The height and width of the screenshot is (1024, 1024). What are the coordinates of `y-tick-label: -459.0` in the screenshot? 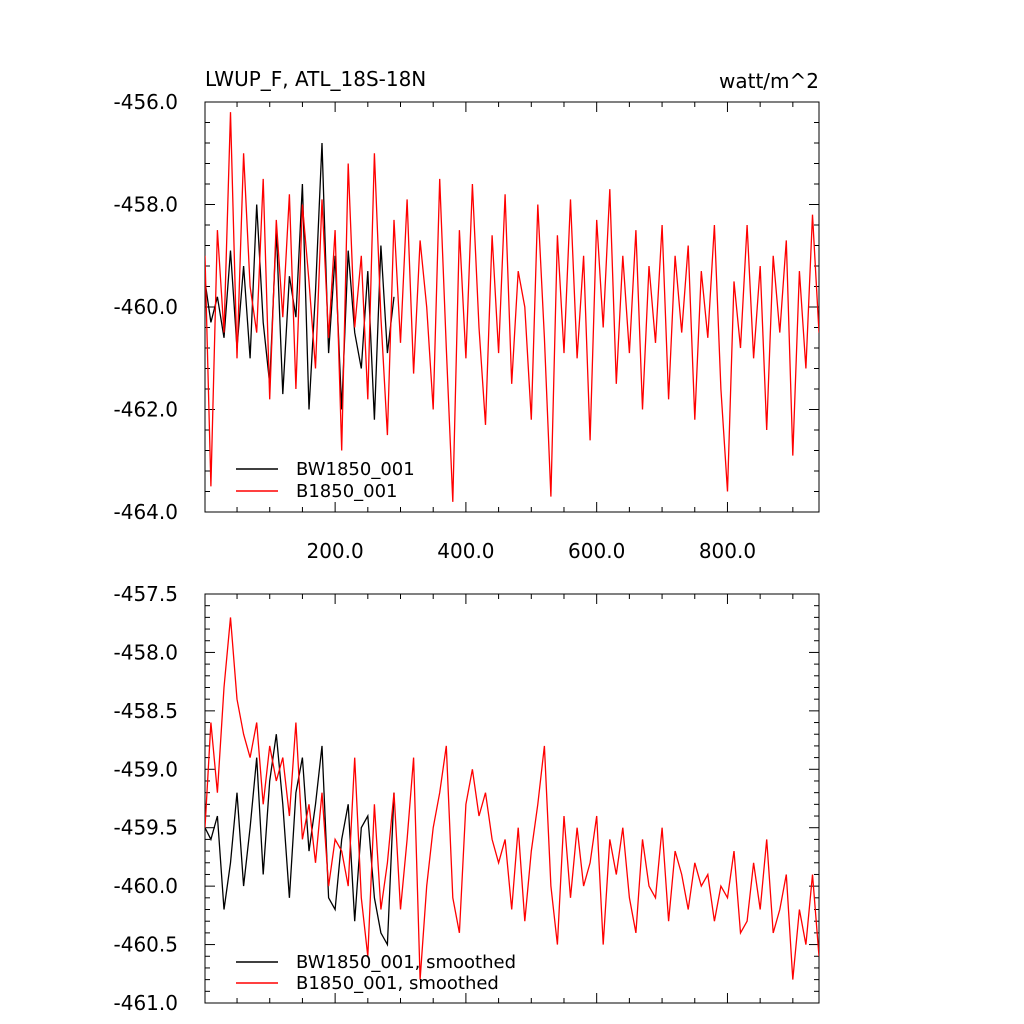 It's located at (146, 769).